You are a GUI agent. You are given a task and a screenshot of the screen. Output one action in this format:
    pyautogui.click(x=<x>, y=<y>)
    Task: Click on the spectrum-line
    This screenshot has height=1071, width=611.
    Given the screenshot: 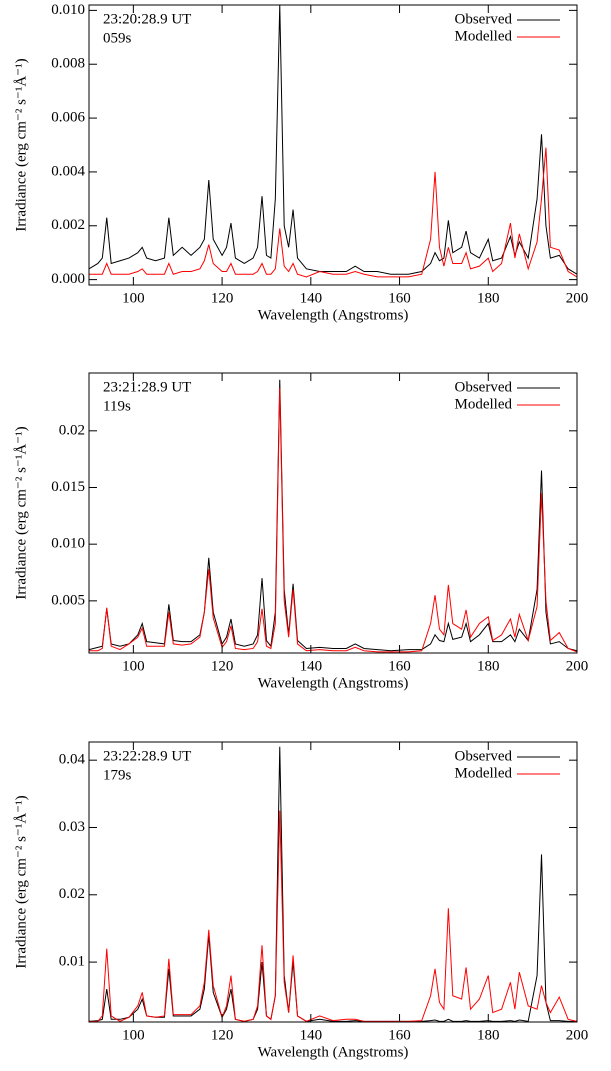 What is the action you would take?
    pyautogui.click(x=333, y=212)
    